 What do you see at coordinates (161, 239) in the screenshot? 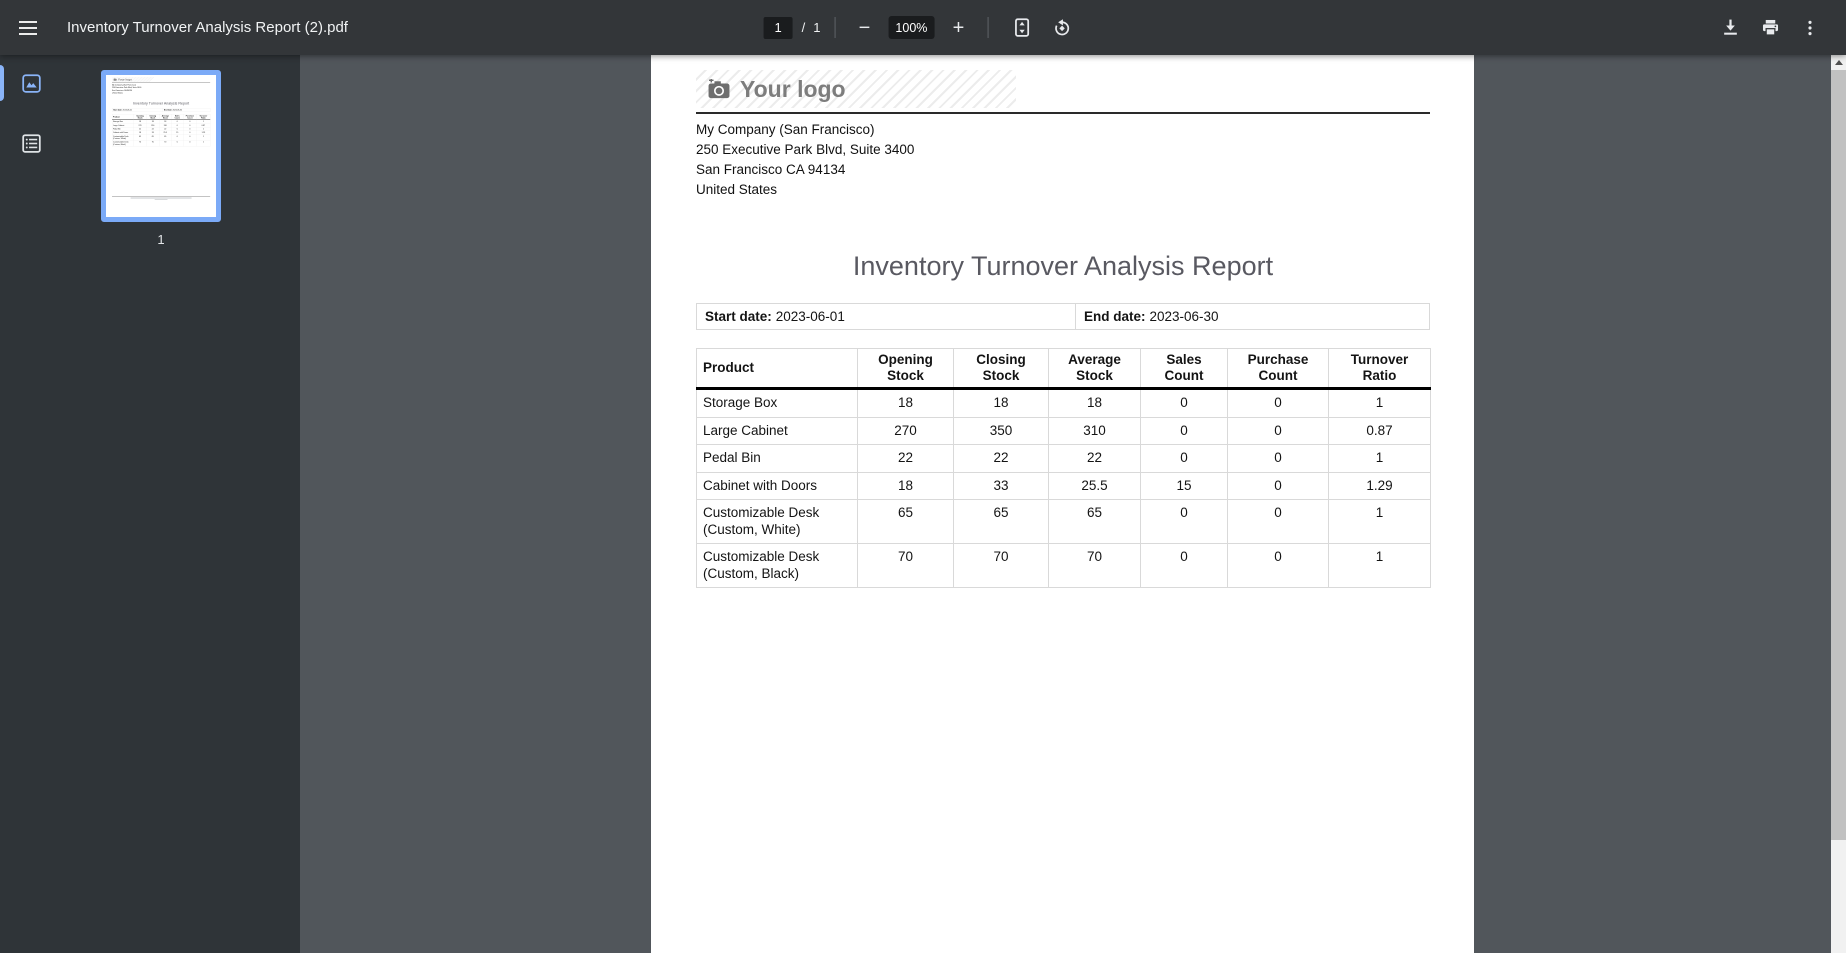
I see `thumbnail-page-number: 1` at bounding box center [161, 239].